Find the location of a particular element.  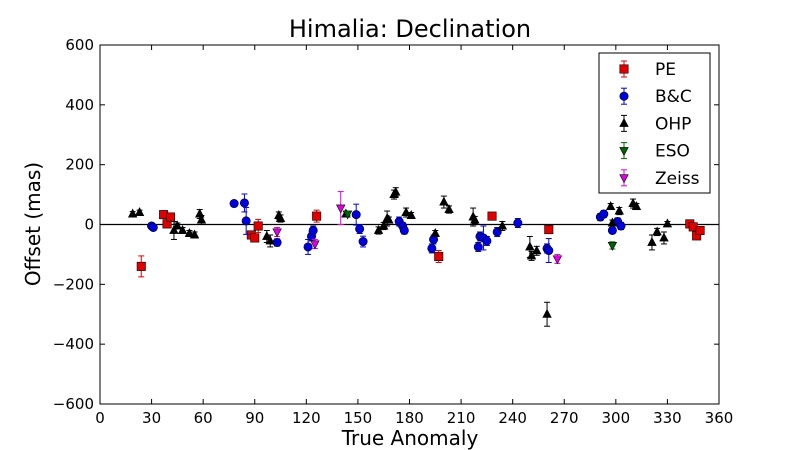

x-tick-label: 60 is located at coordinates (203, 418).